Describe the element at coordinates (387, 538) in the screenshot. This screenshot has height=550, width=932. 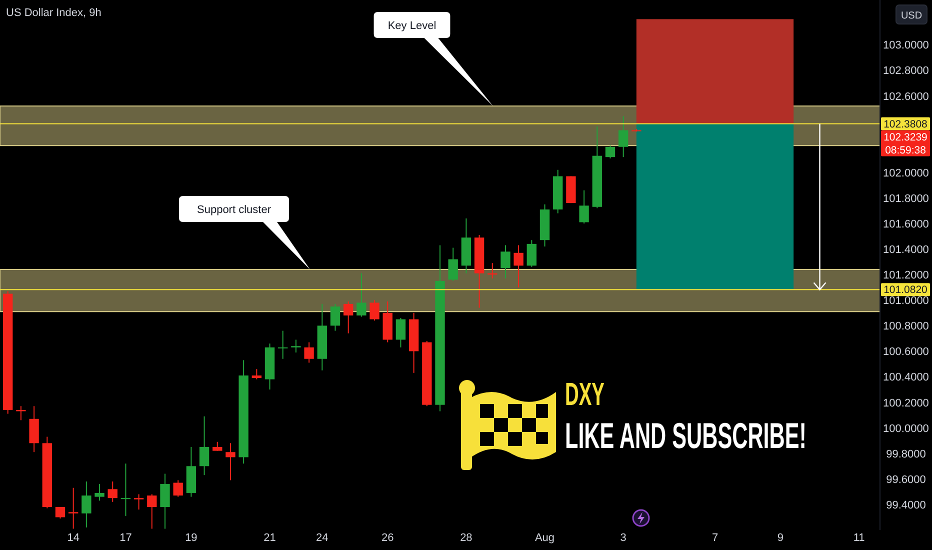
I see `x-tick-label: 26` at that location.